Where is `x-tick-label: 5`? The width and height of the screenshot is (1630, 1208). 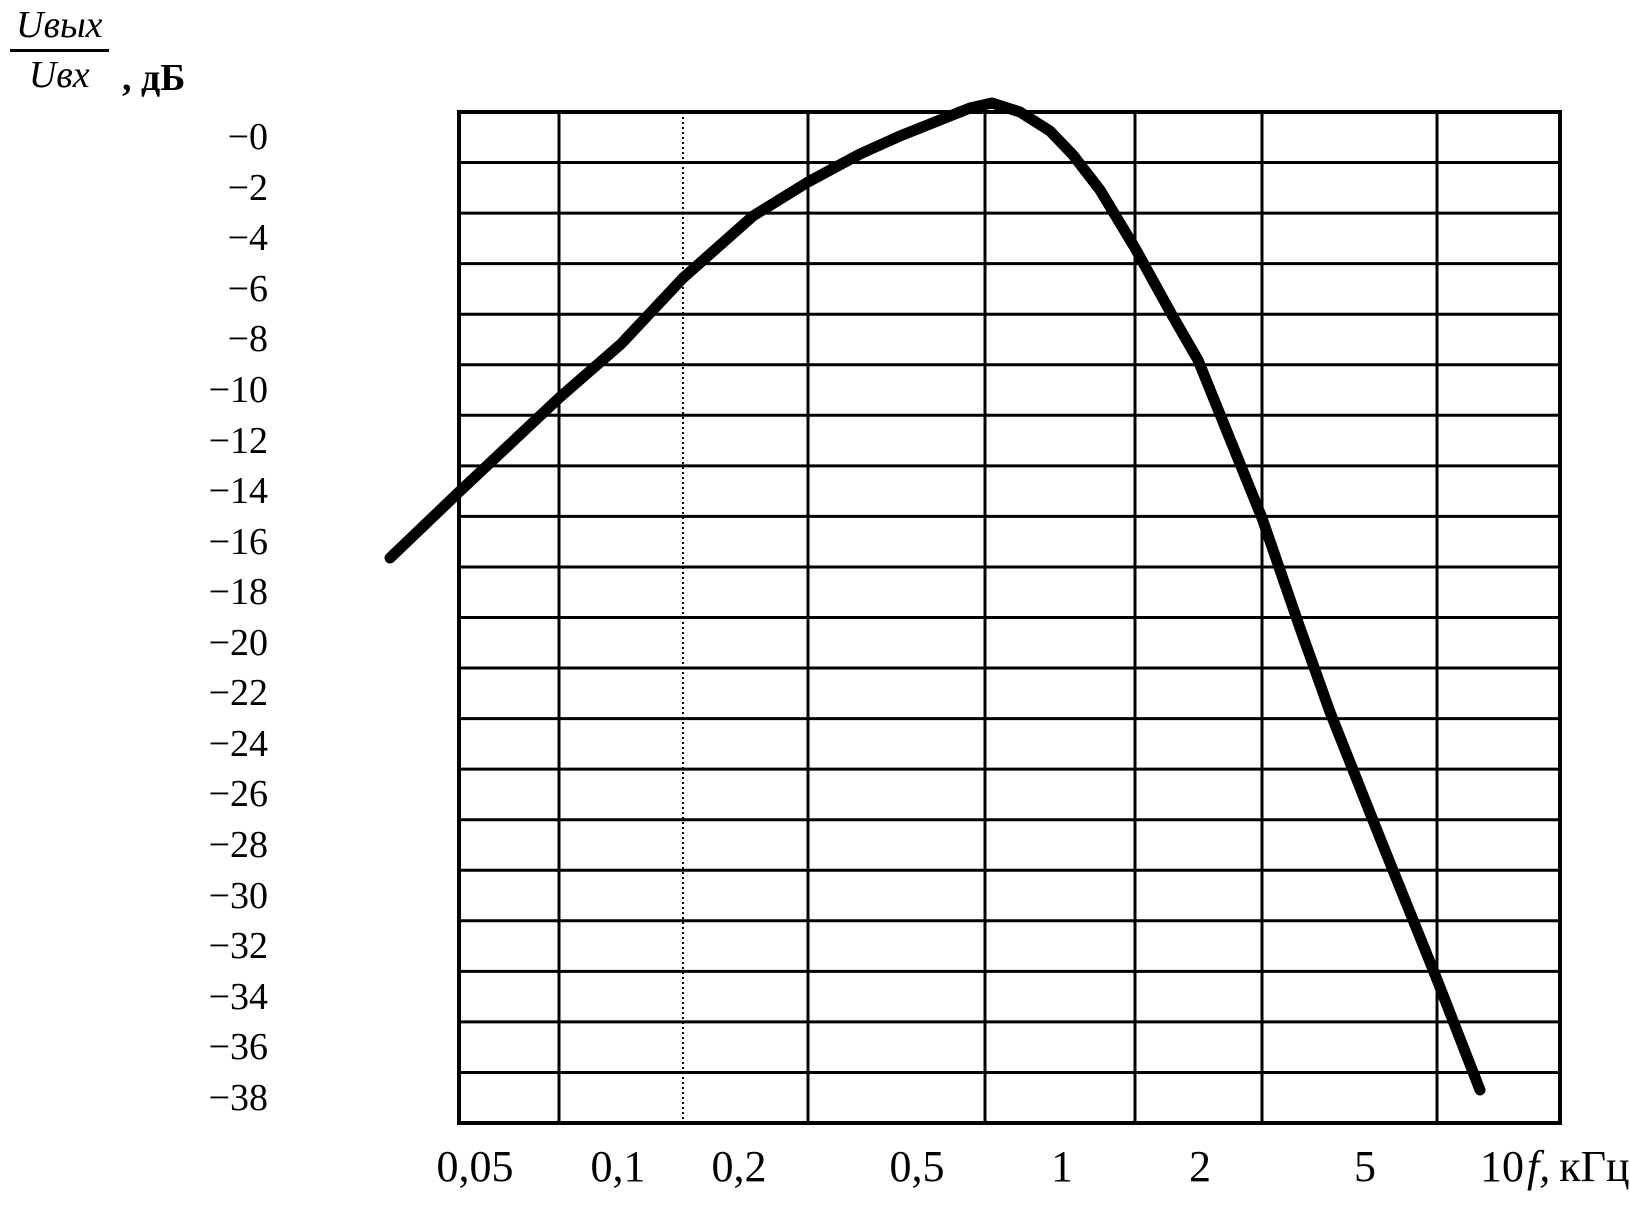 x-tick-label: 5 is located at coordinates (1365, 1166).